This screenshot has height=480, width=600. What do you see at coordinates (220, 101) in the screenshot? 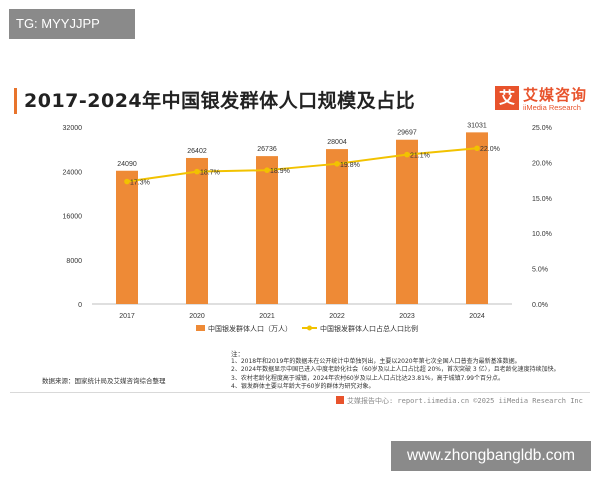
I see `chart-title: 2017-2024年中国银发群体人口规模及占比` at bounding box center [220, 101].